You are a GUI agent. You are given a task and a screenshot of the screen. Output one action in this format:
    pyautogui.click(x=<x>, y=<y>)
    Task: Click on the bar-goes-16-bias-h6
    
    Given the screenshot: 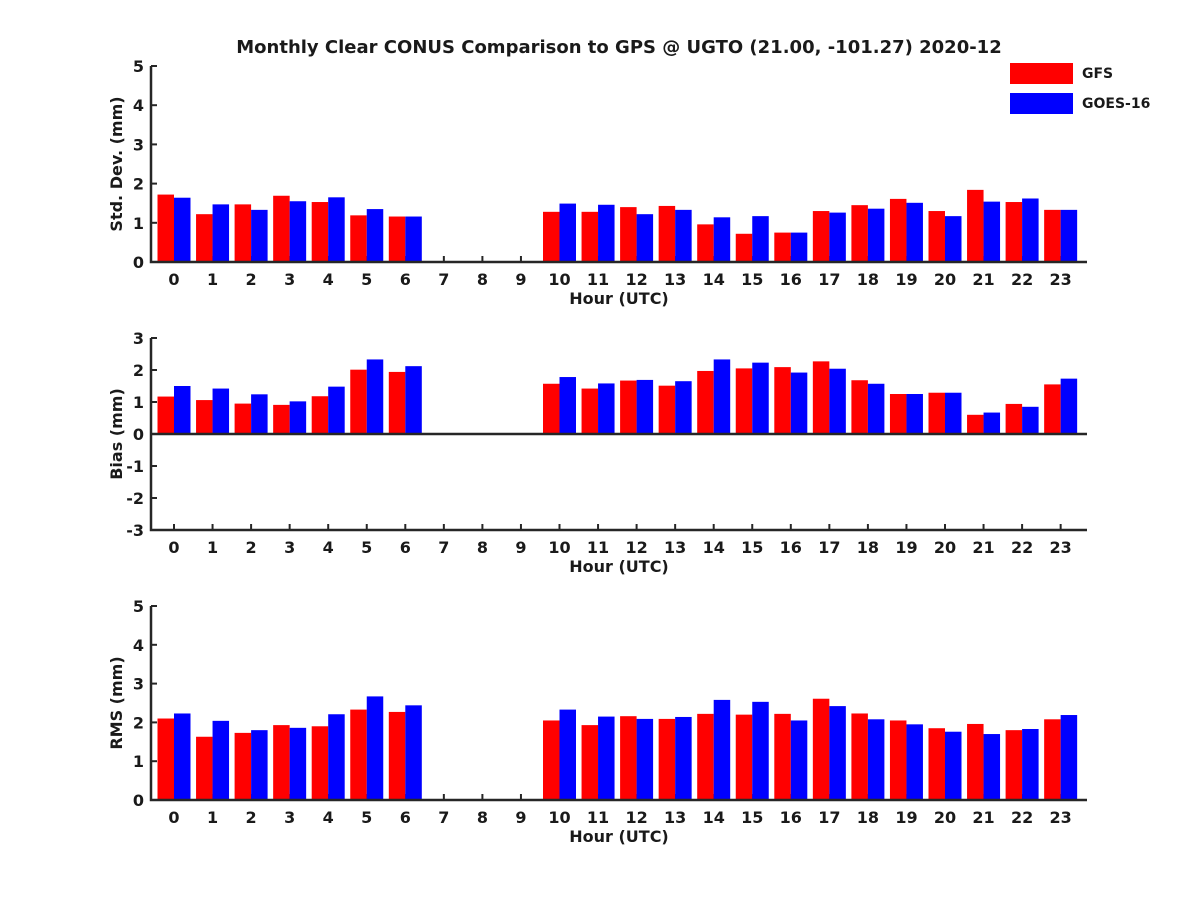 What is the action you would take?
    pyautogui.click(x=413, y=400)
    